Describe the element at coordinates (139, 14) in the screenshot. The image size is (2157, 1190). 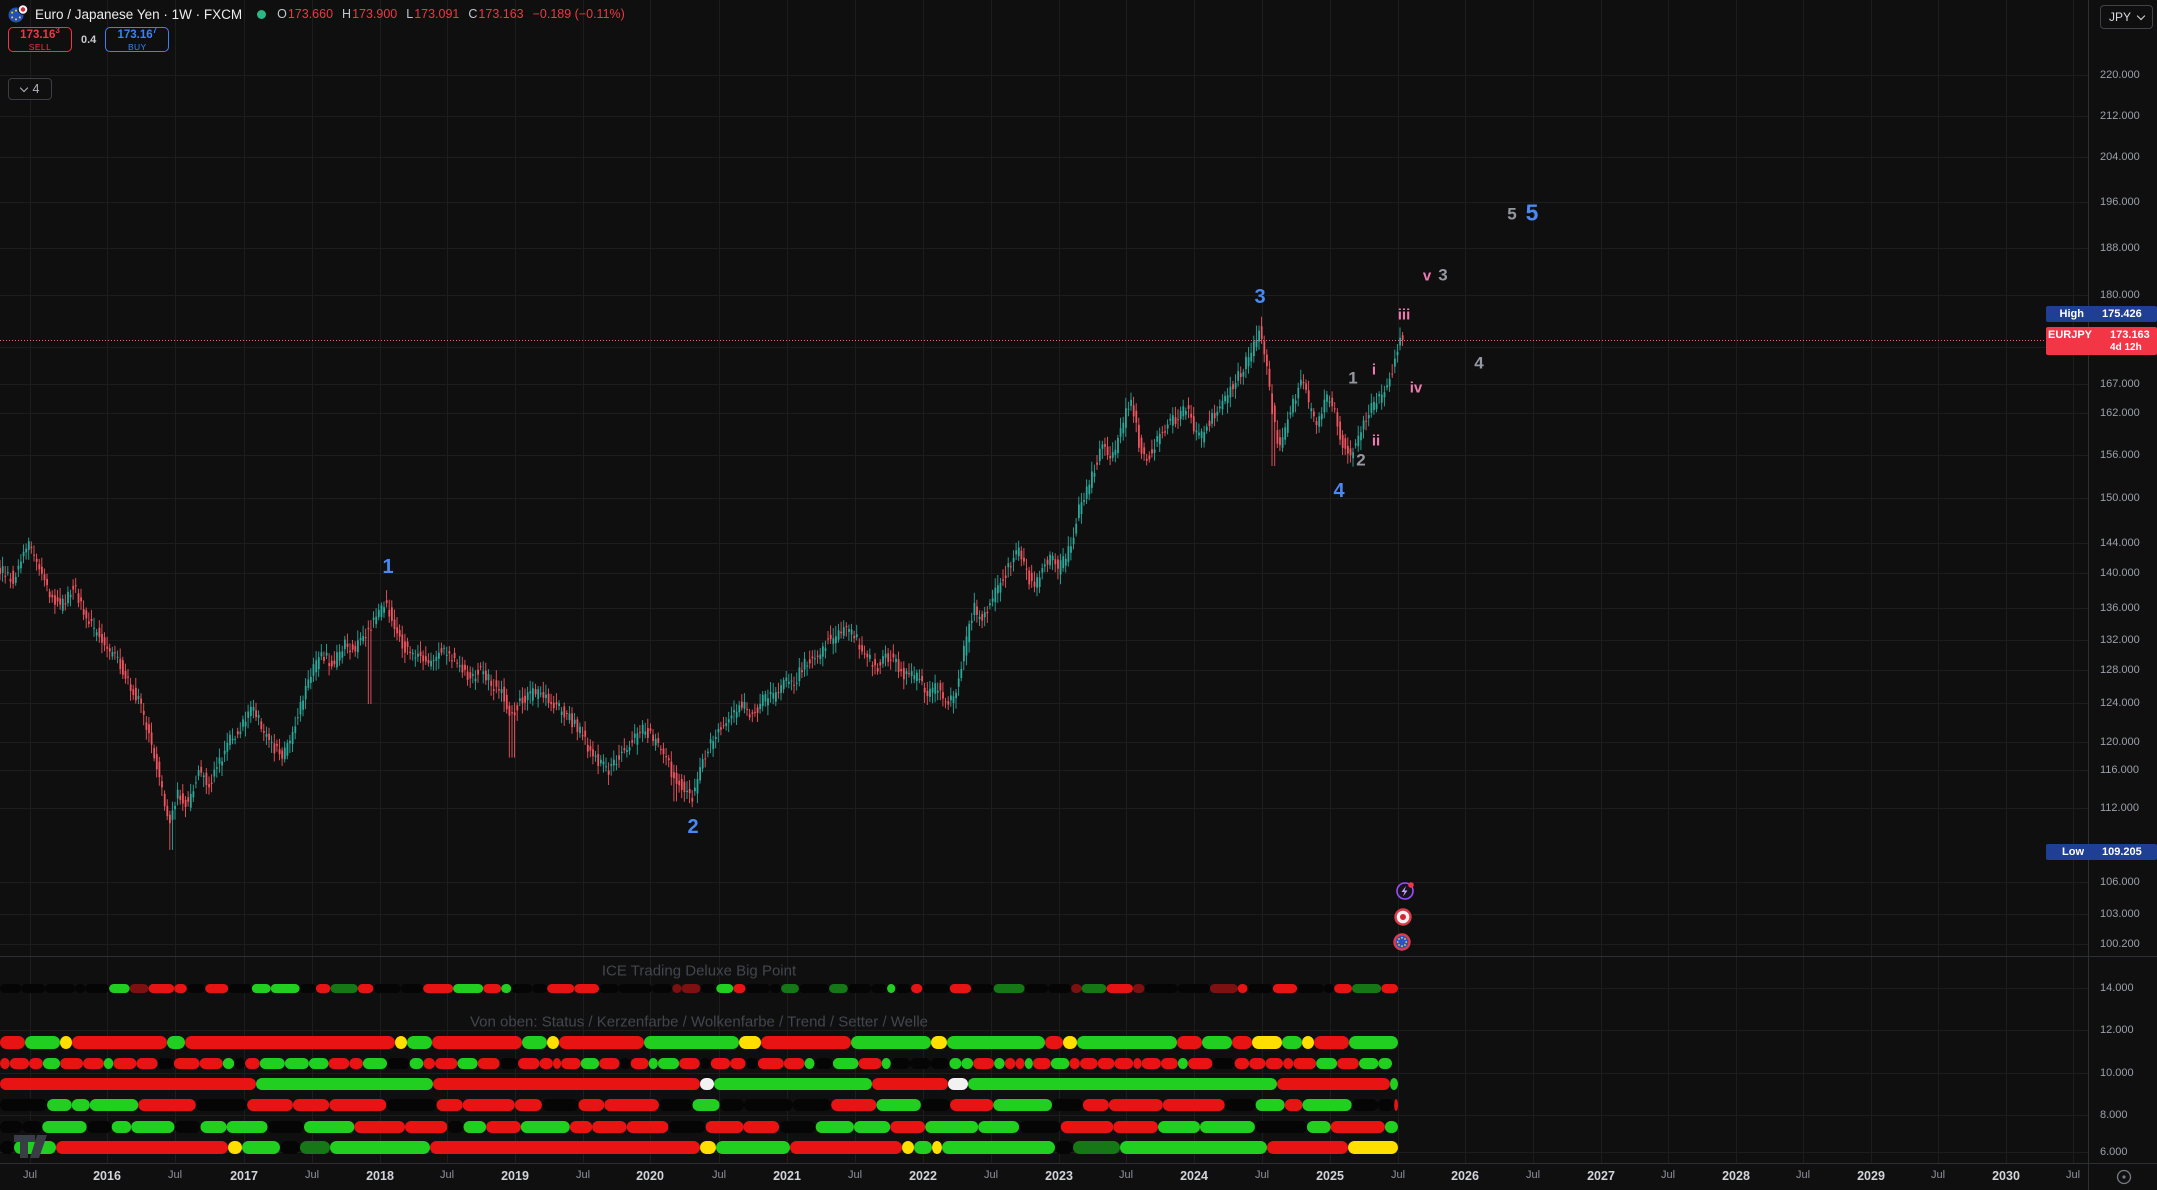
I see `symbol-title: Euro / Japanese Yen · 1W · FXCM` at that location.